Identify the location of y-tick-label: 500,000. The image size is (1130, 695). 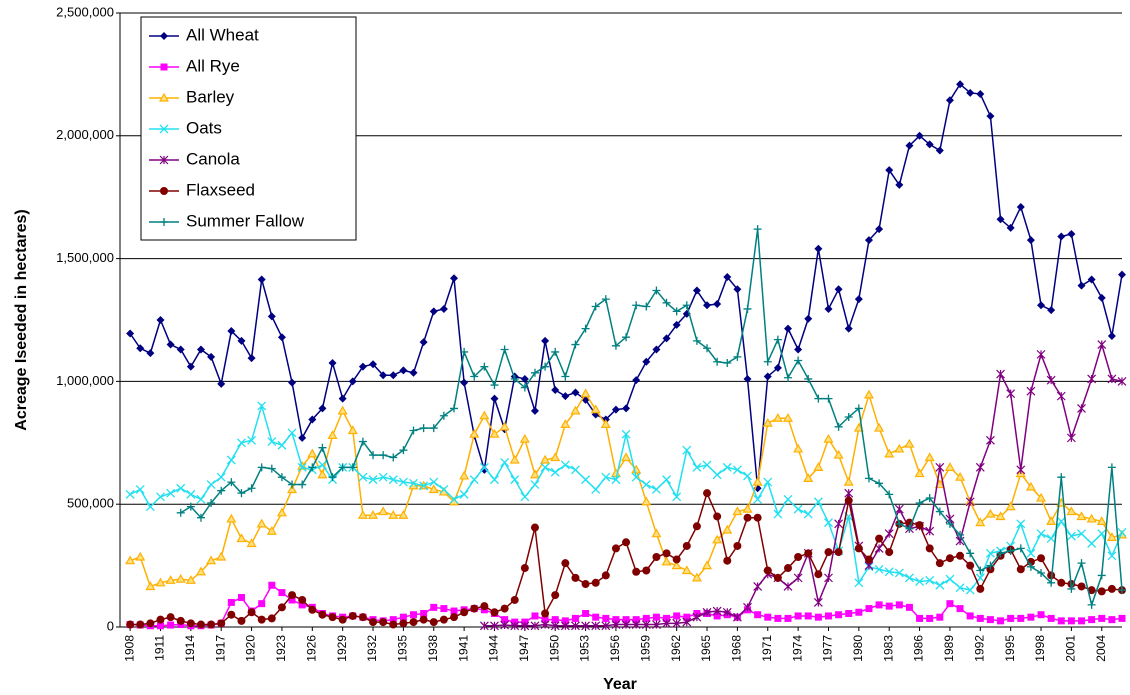
(90, 503).